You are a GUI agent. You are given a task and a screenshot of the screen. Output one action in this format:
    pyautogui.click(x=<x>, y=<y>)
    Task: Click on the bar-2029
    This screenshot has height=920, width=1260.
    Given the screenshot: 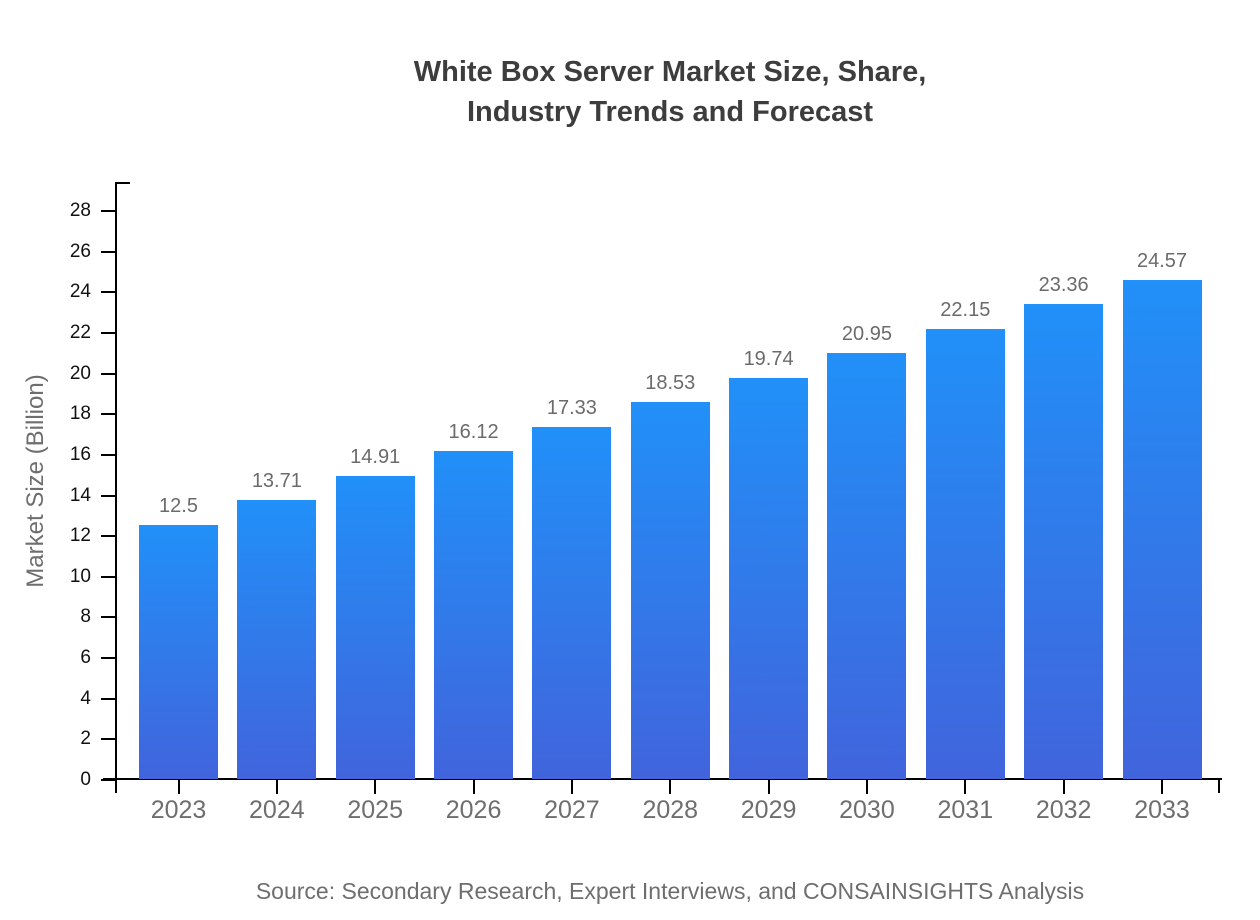 What is the action you would take?
    pyautogui.click(x=769, y=578)
    